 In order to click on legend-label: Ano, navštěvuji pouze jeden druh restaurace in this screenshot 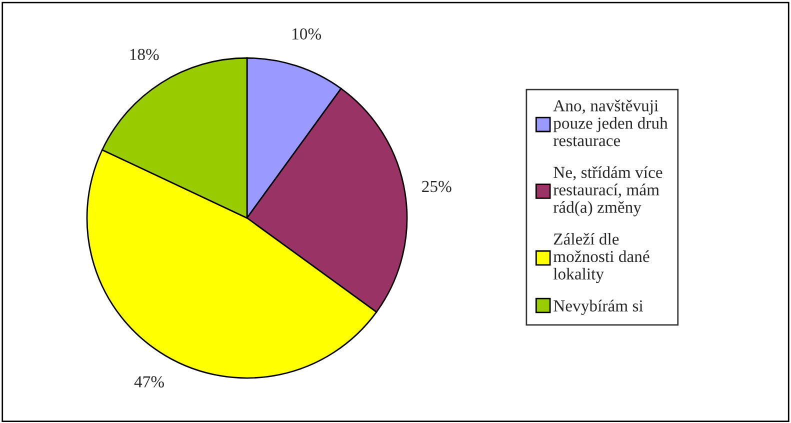, I will do `click(610, 123)`.